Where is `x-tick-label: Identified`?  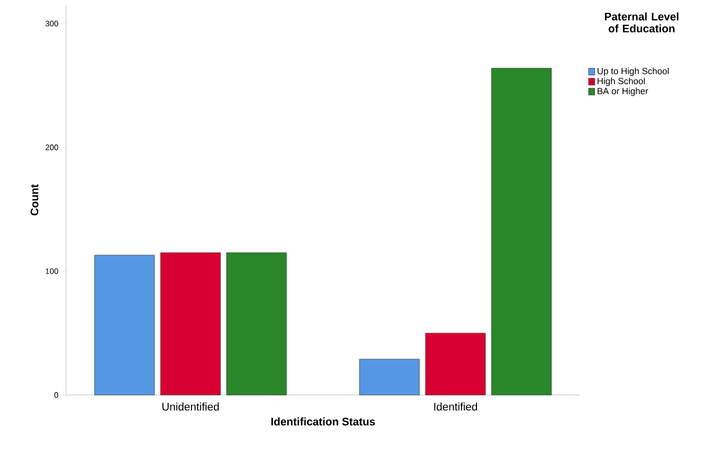 x-tick-label: Identified is located at coordinates (456, 406).